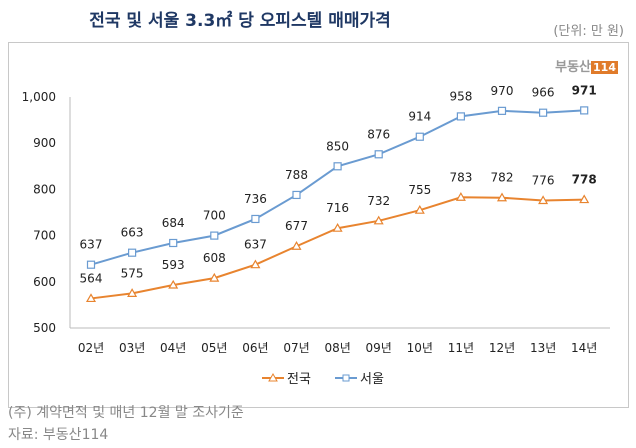 Image resolution: width=636 pixels, height=448 pixels. I want to click on data-label: 564, so click(91, 278).